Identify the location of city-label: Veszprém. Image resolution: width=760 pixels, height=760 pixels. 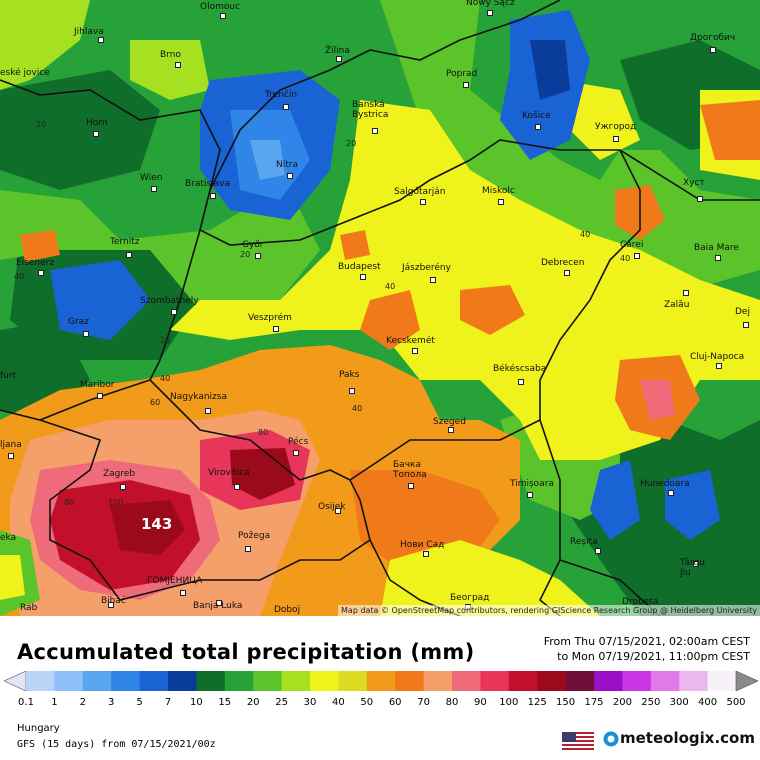
(270, 318).